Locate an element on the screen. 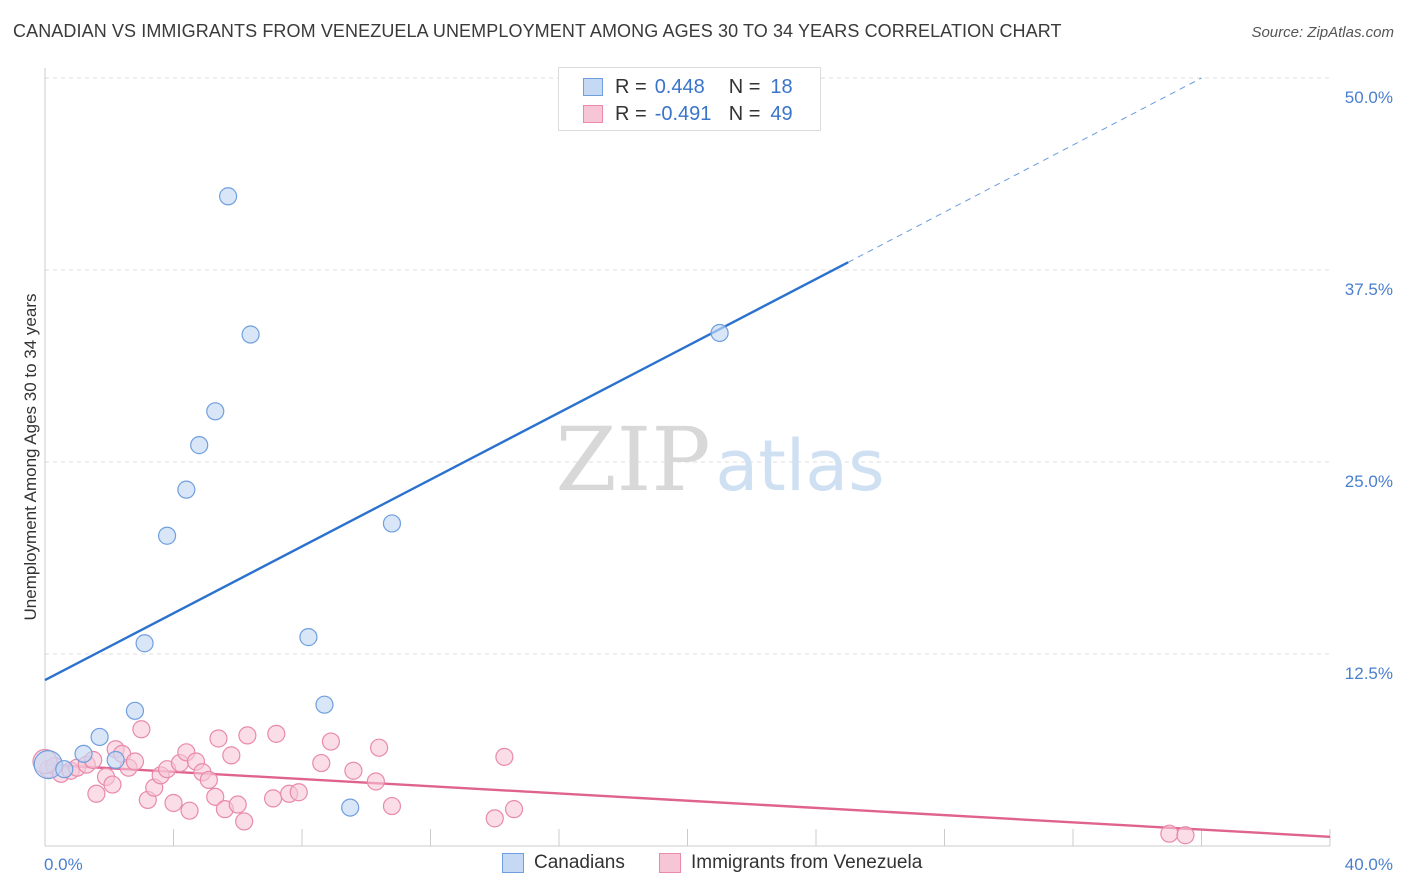 The image size is (1406, 892). legend-row-canadians: R = 0.448 N = 18 is located at coordinates (688, 87).